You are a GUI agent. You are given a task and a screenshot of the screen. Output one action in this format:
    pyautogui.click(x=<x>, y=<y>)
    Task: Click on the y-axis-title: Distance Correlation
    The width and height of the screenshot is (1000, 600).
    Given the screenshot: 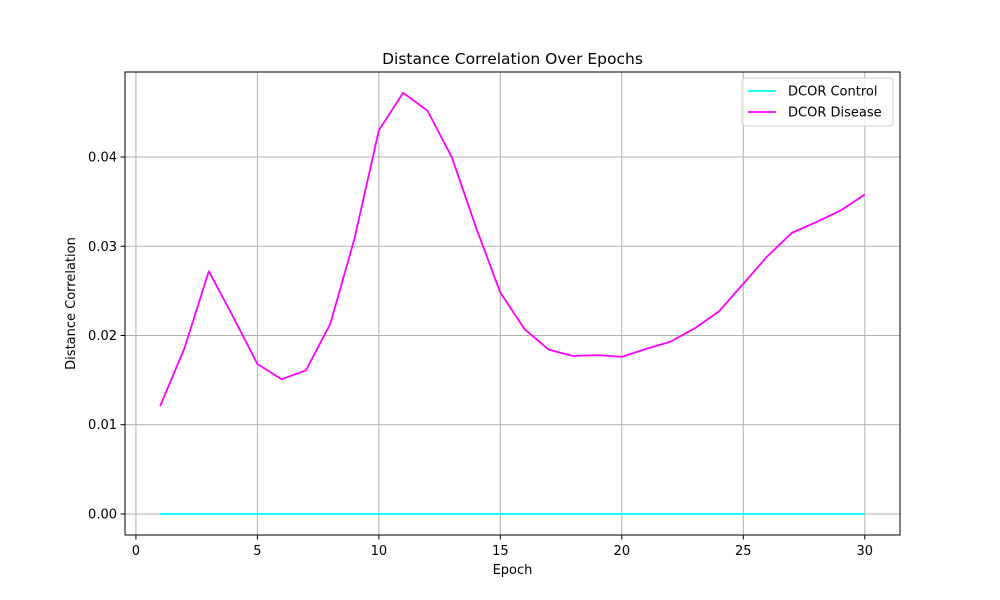 What is the action you would take?
    pyautogui.click(x=71, y=303)
    